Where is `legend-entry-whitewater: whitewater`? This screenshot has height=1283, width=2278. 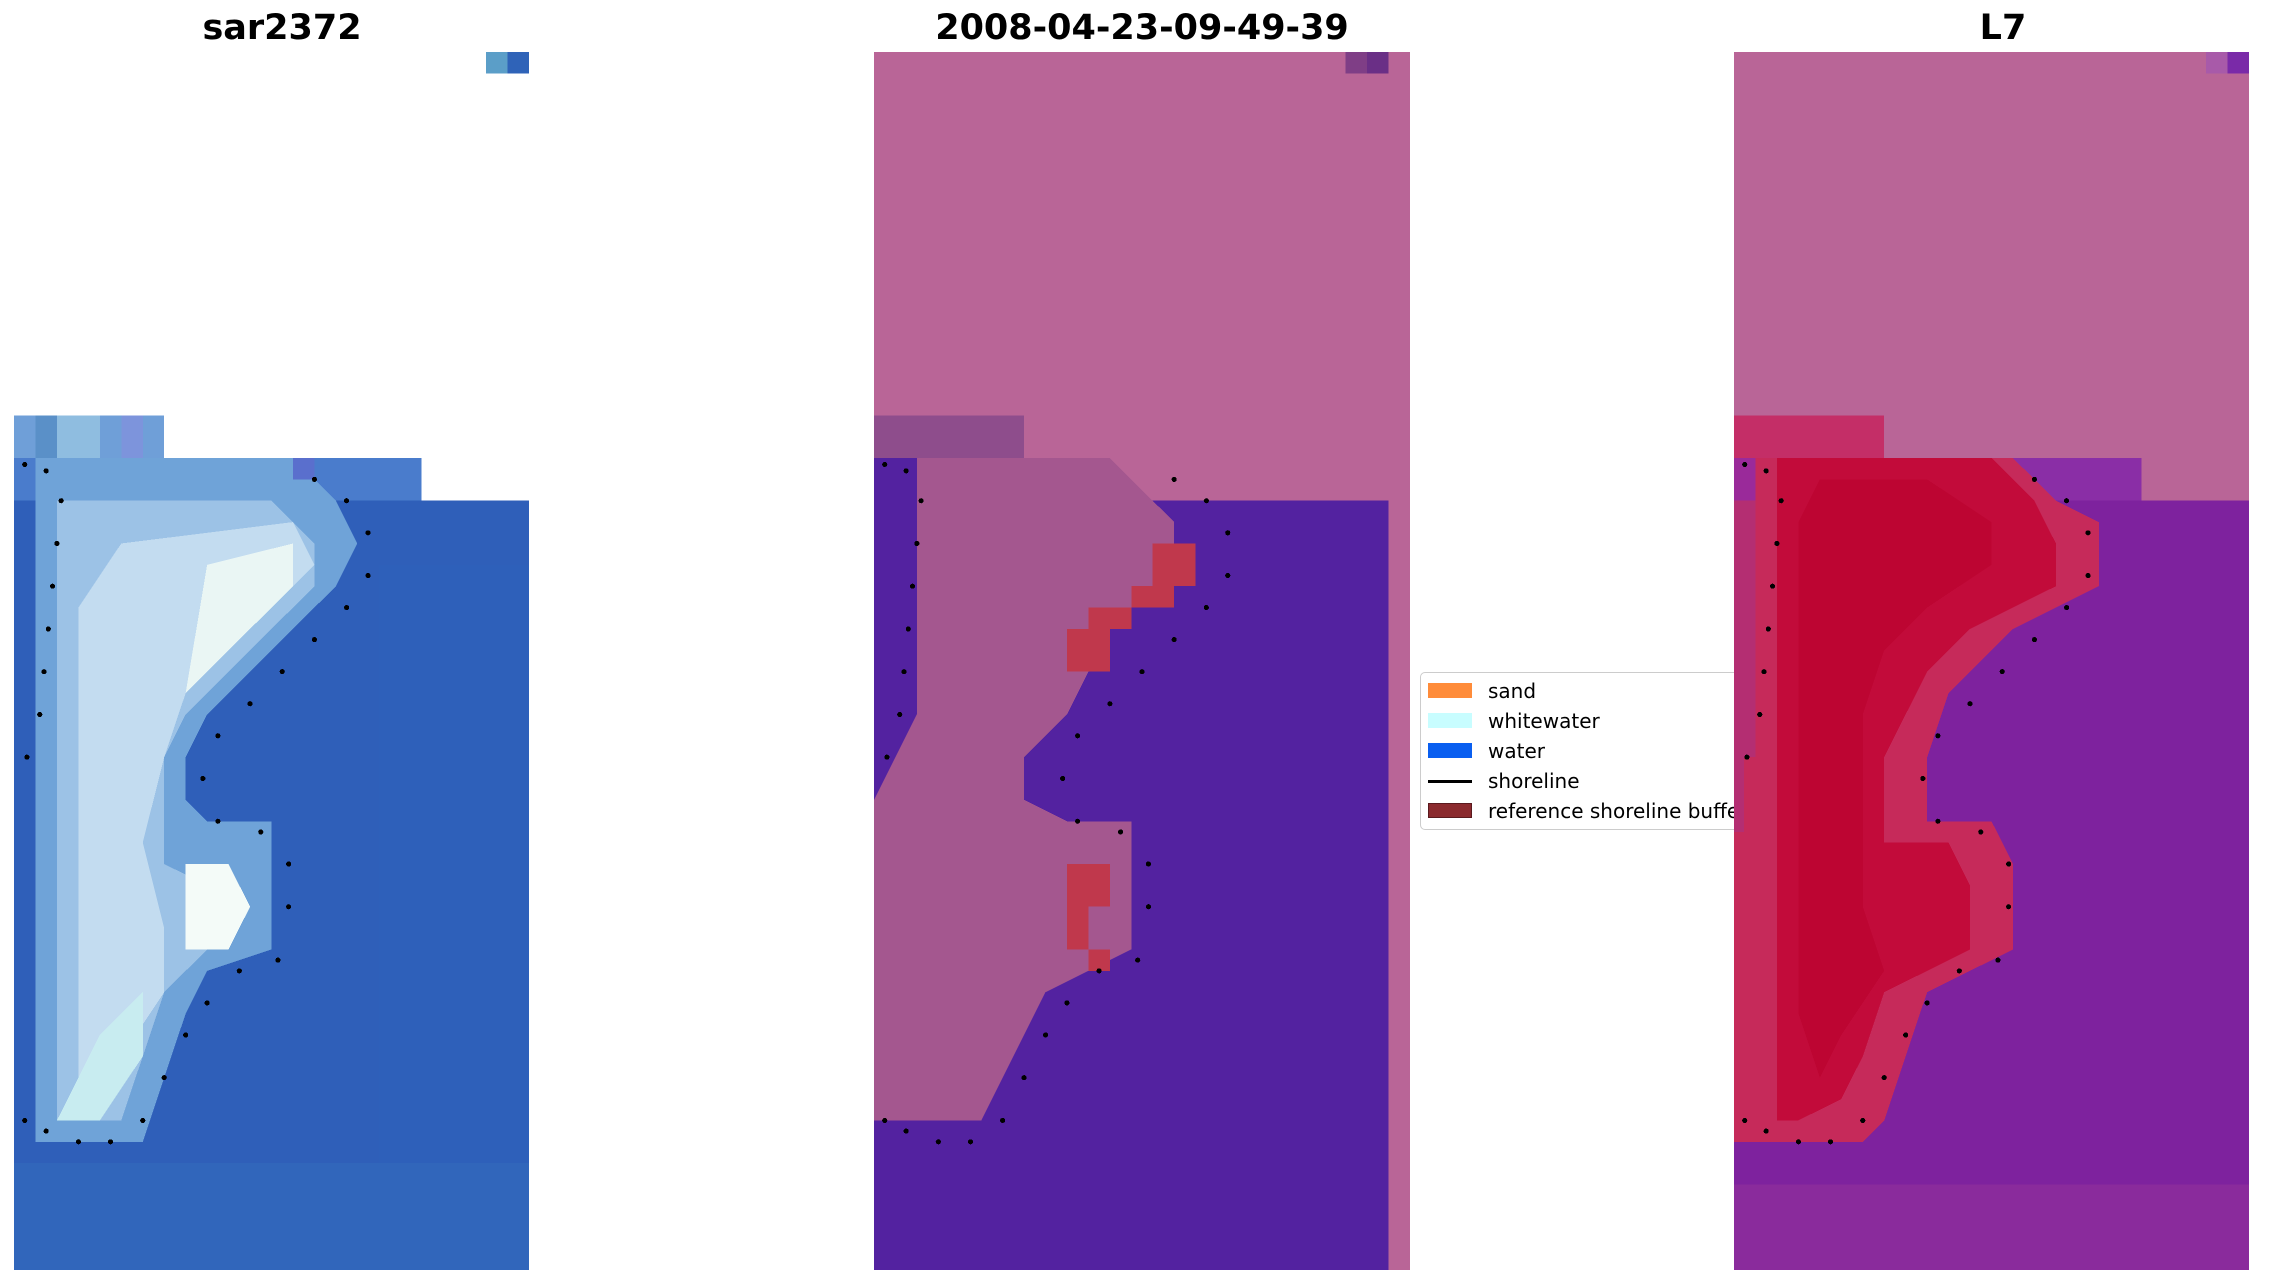 legend-entry-whitewater: whitewater is located at coordinates (1580, 720).